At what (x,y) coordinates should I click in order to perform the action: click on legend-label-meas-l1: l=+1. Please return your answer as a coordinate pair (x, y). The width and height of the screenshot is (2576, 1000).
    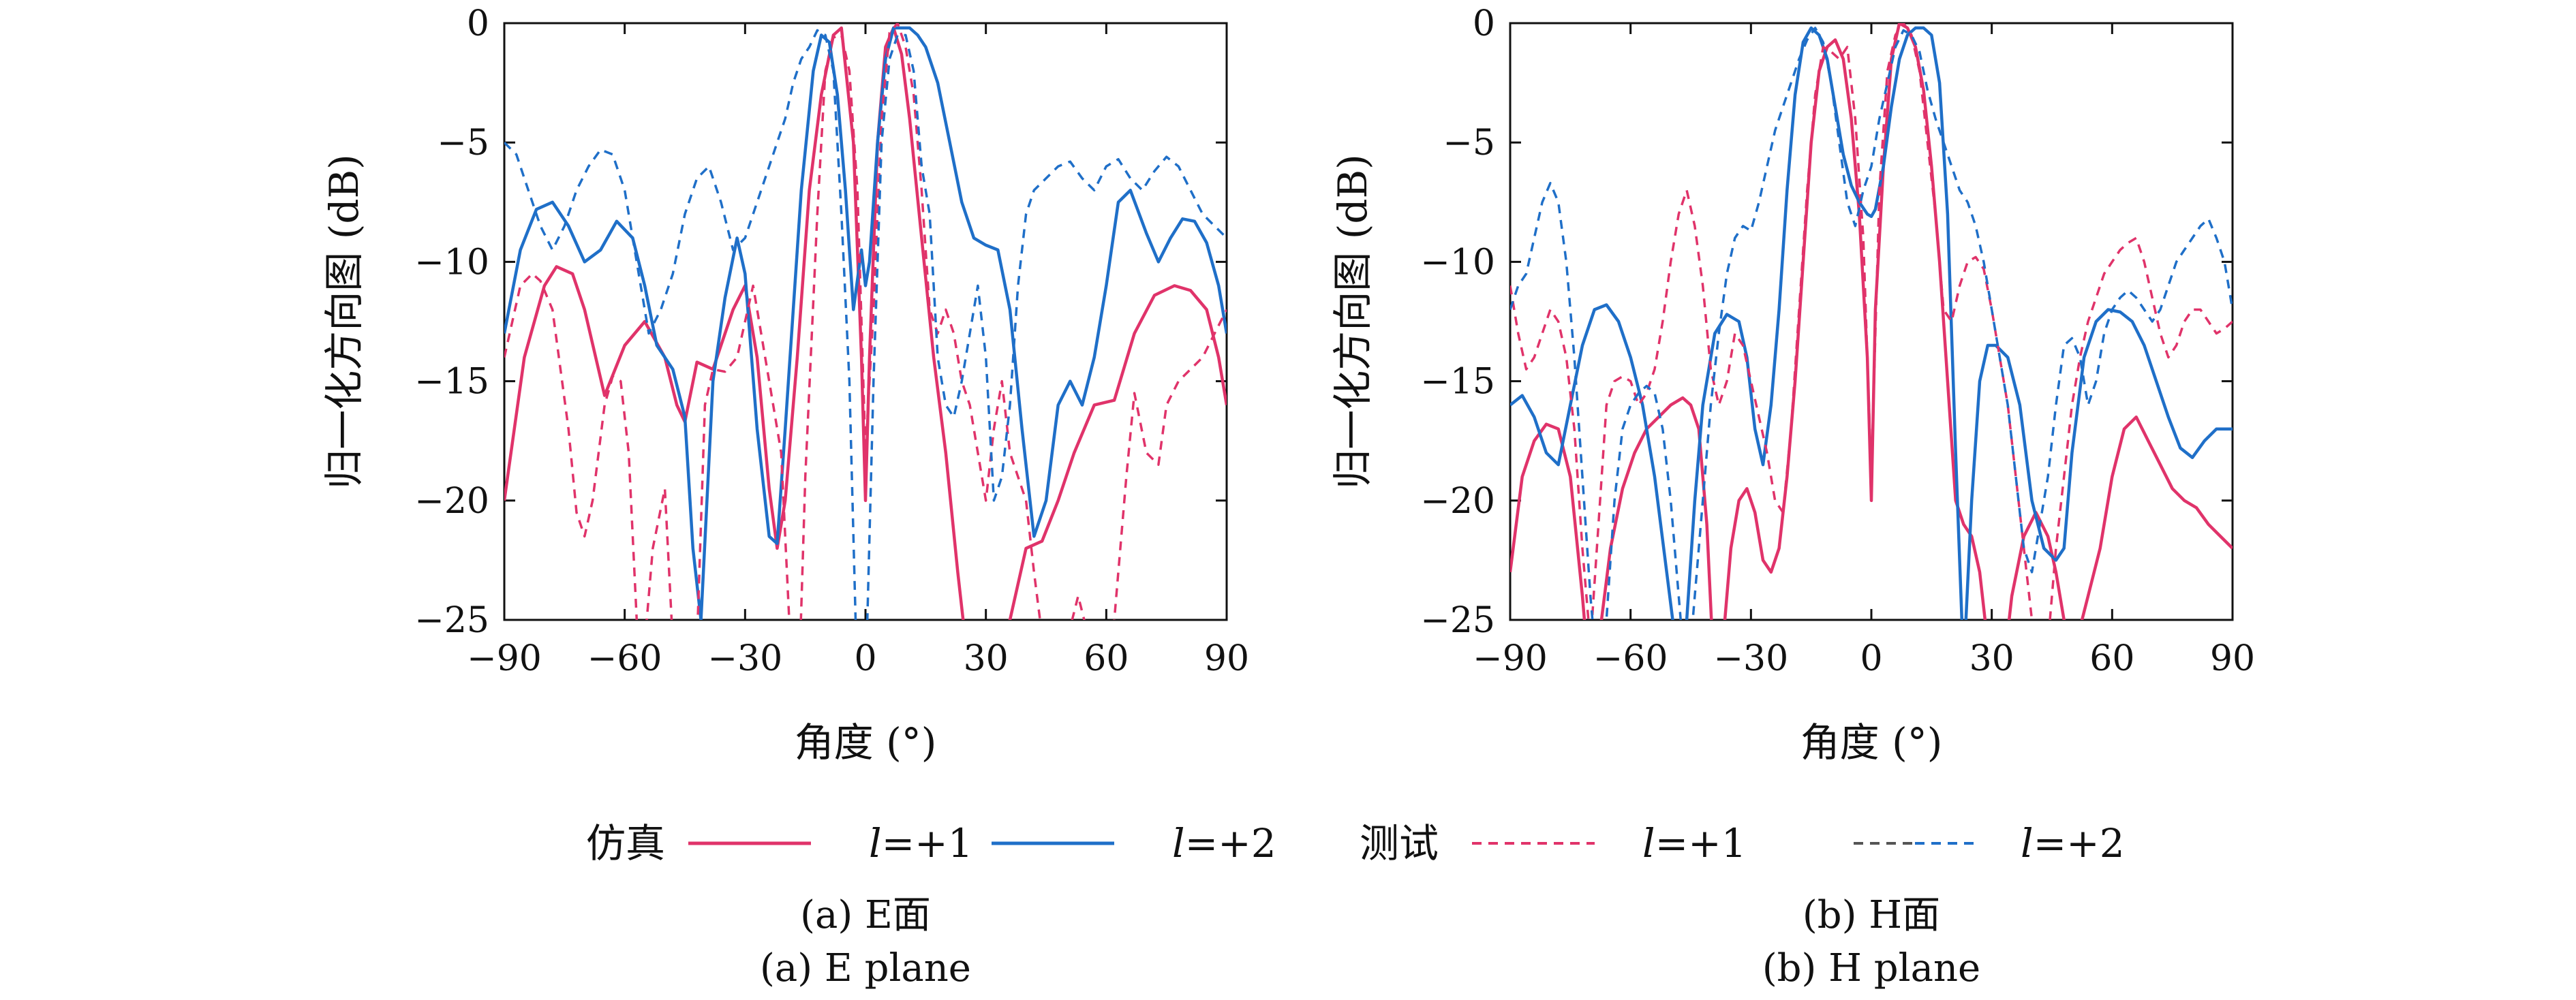
    Looking at the image, I should click on (1694, 843).